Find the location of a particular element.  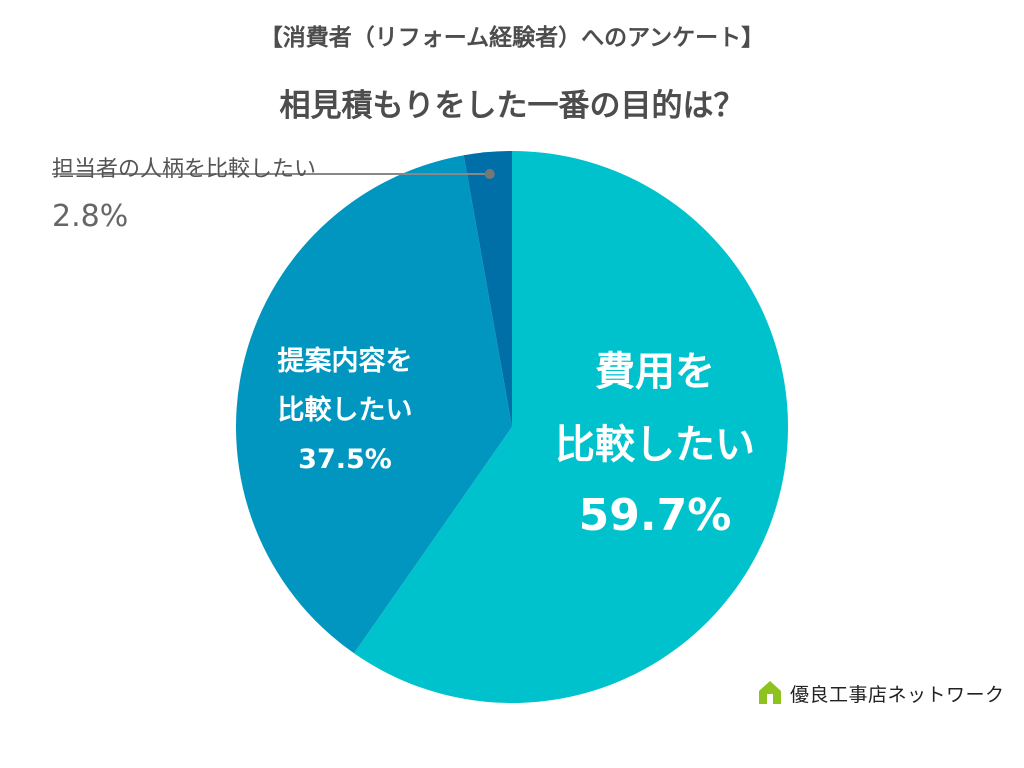

slice-value-label: 37.5% is located at coordinates (345, 459).